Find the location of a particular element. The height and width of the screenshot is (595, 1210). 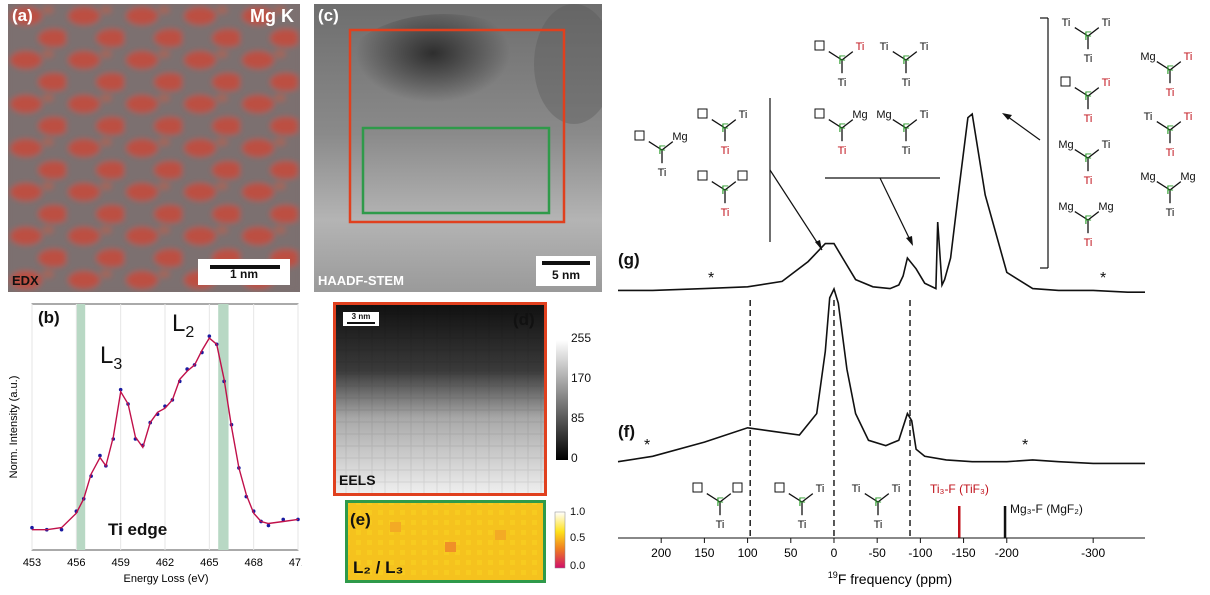

haadf-scalebar-label: 5 nm is located at coordinates (565, 275).